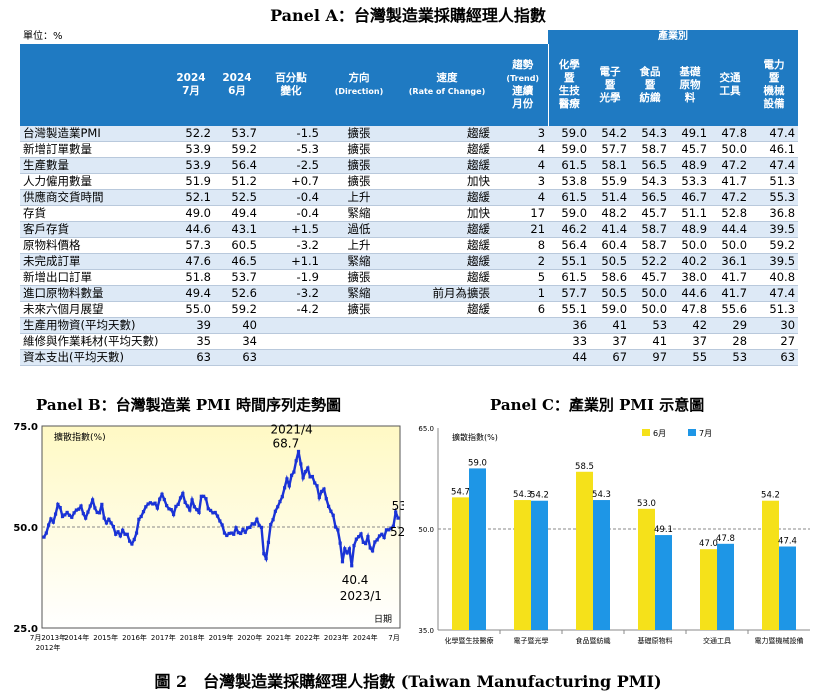 The image size is (816, 694). I want to click on legend-swatch, so click(646, 432).